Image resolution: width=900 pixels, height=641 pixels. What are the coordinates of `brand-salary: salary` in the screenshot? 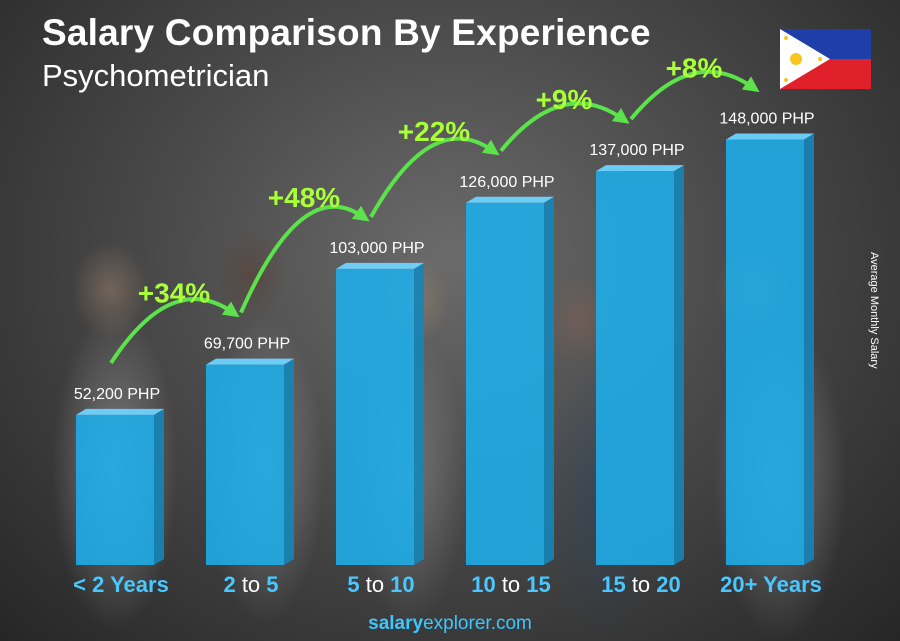 It's located at (396, 623).